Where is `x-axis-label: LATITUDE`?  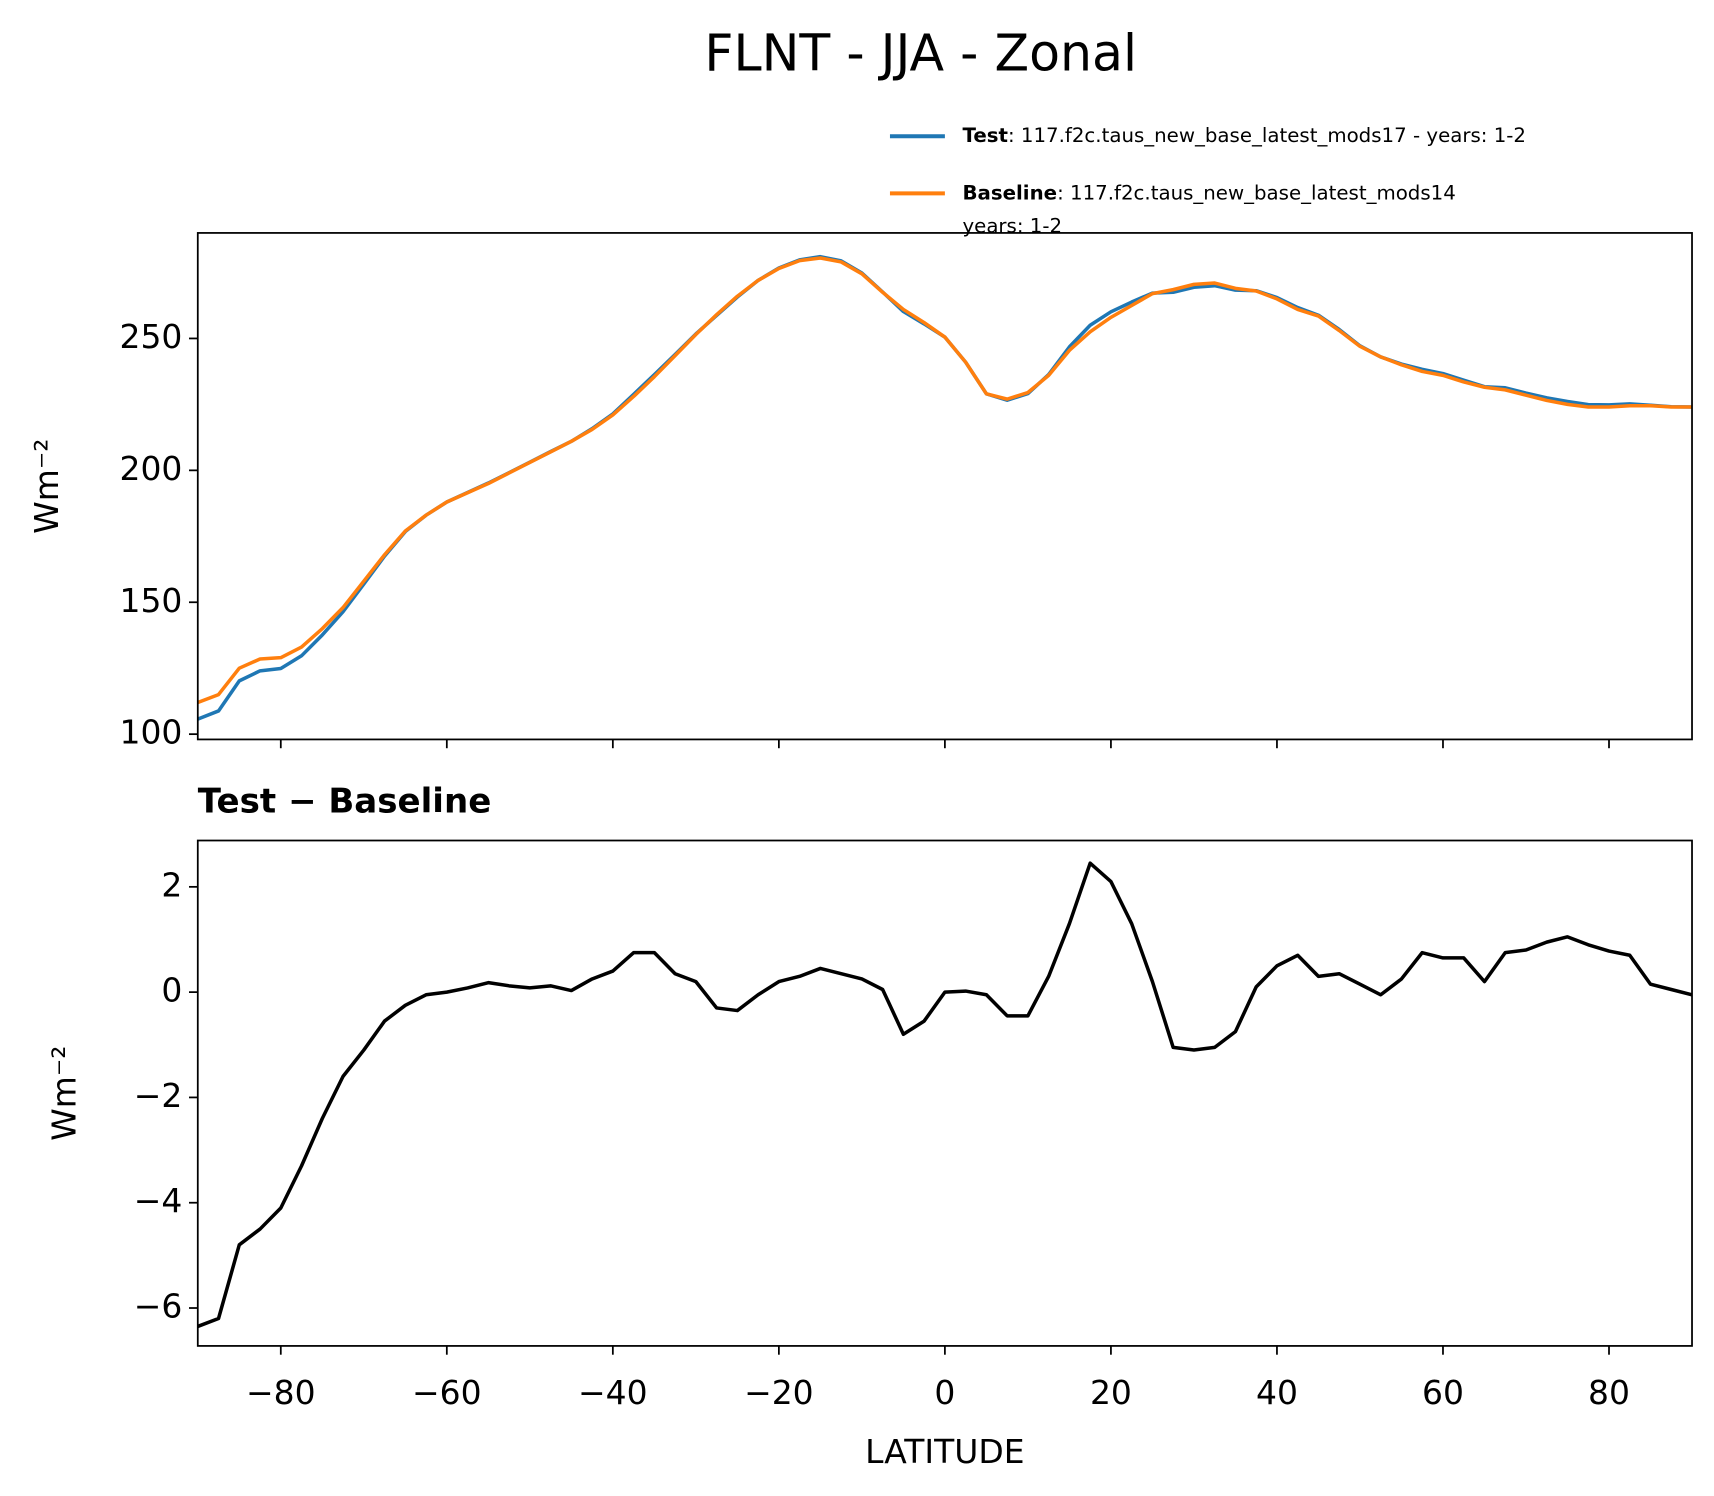
x-axis-label: LATITUDE is located at coordinates (944, 1451).